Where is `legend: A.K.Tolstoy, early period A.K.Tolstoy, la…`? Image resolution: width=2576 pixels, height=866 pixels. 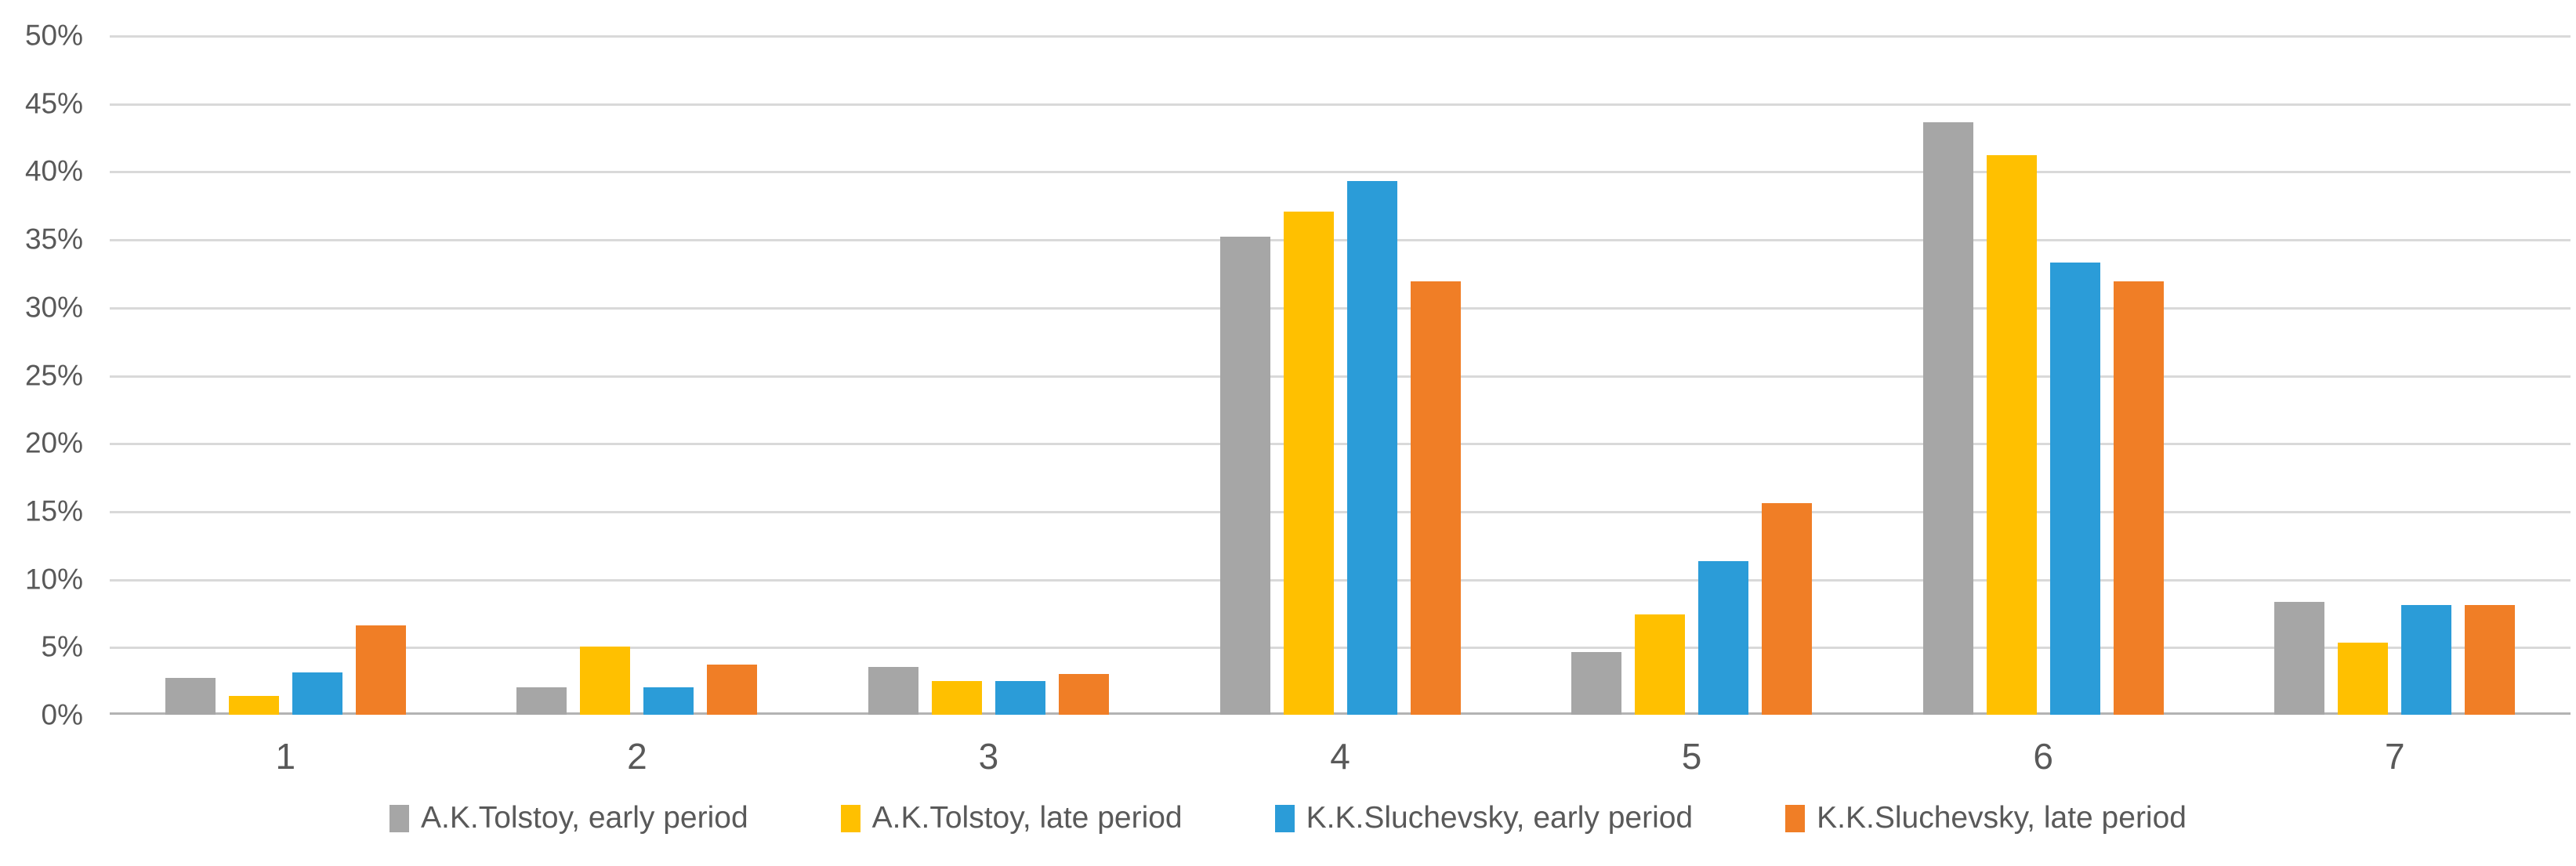 legend: A.K.Tolstoy, early period A.K.Tolstoy, la… is located at coordinates (1288, 818).